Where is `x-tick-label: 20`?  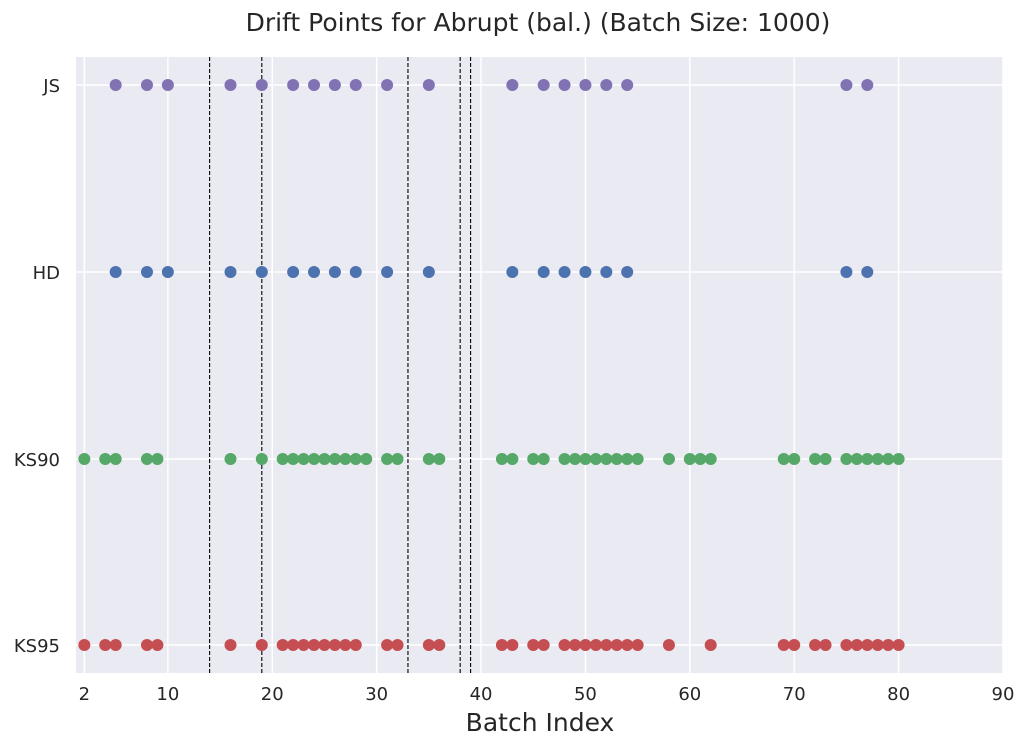
x-tick-label: 20 is located at coordinates (272, 694).